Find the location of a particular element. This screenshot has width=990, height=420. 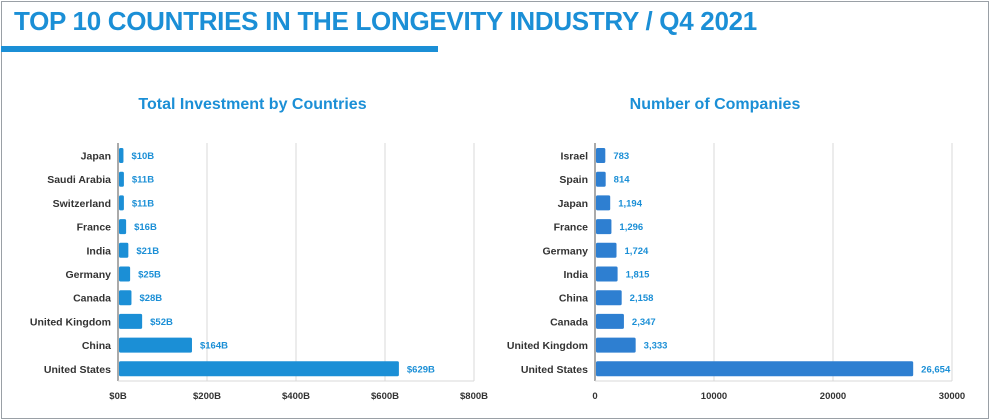

investment-x-tick-label: $600B is located at coordinates (385, 396).